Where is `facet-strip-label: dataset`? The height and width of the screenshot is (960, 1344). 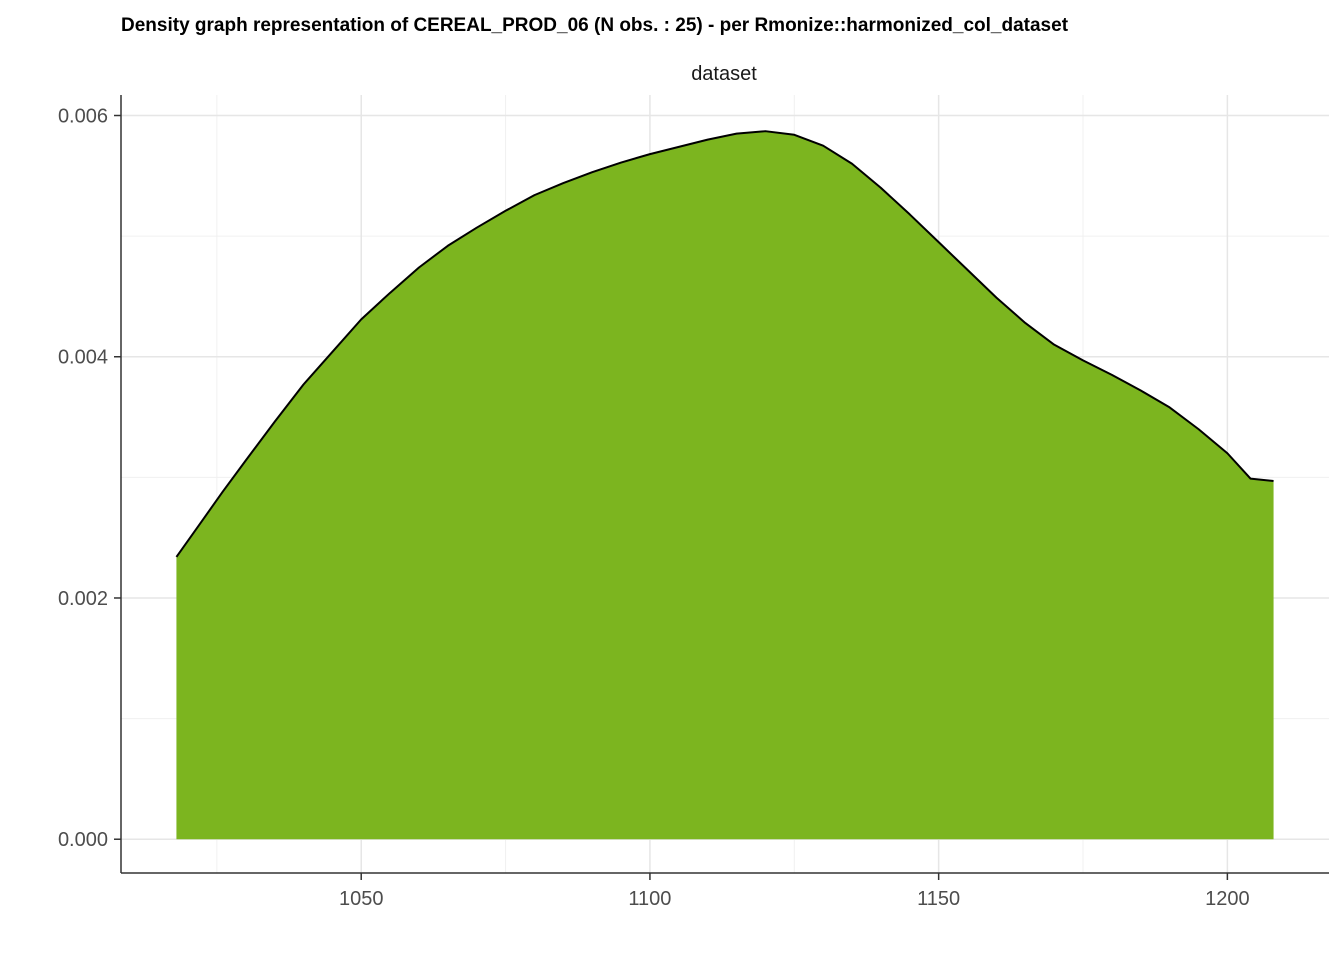 facet-strip-label: dataset is located at coordinates (724, 74).